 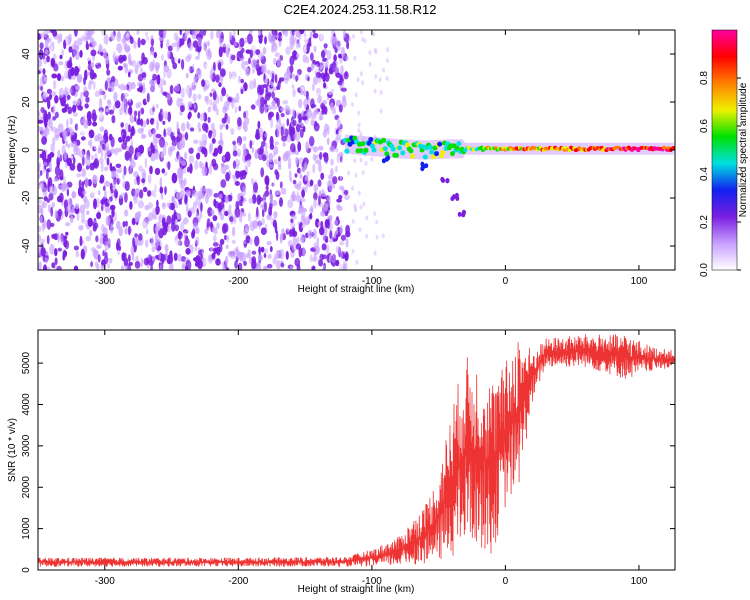 I want to click on figure-title: C2E4.2024.253.11.58.R12, so click(x=360, y=9).